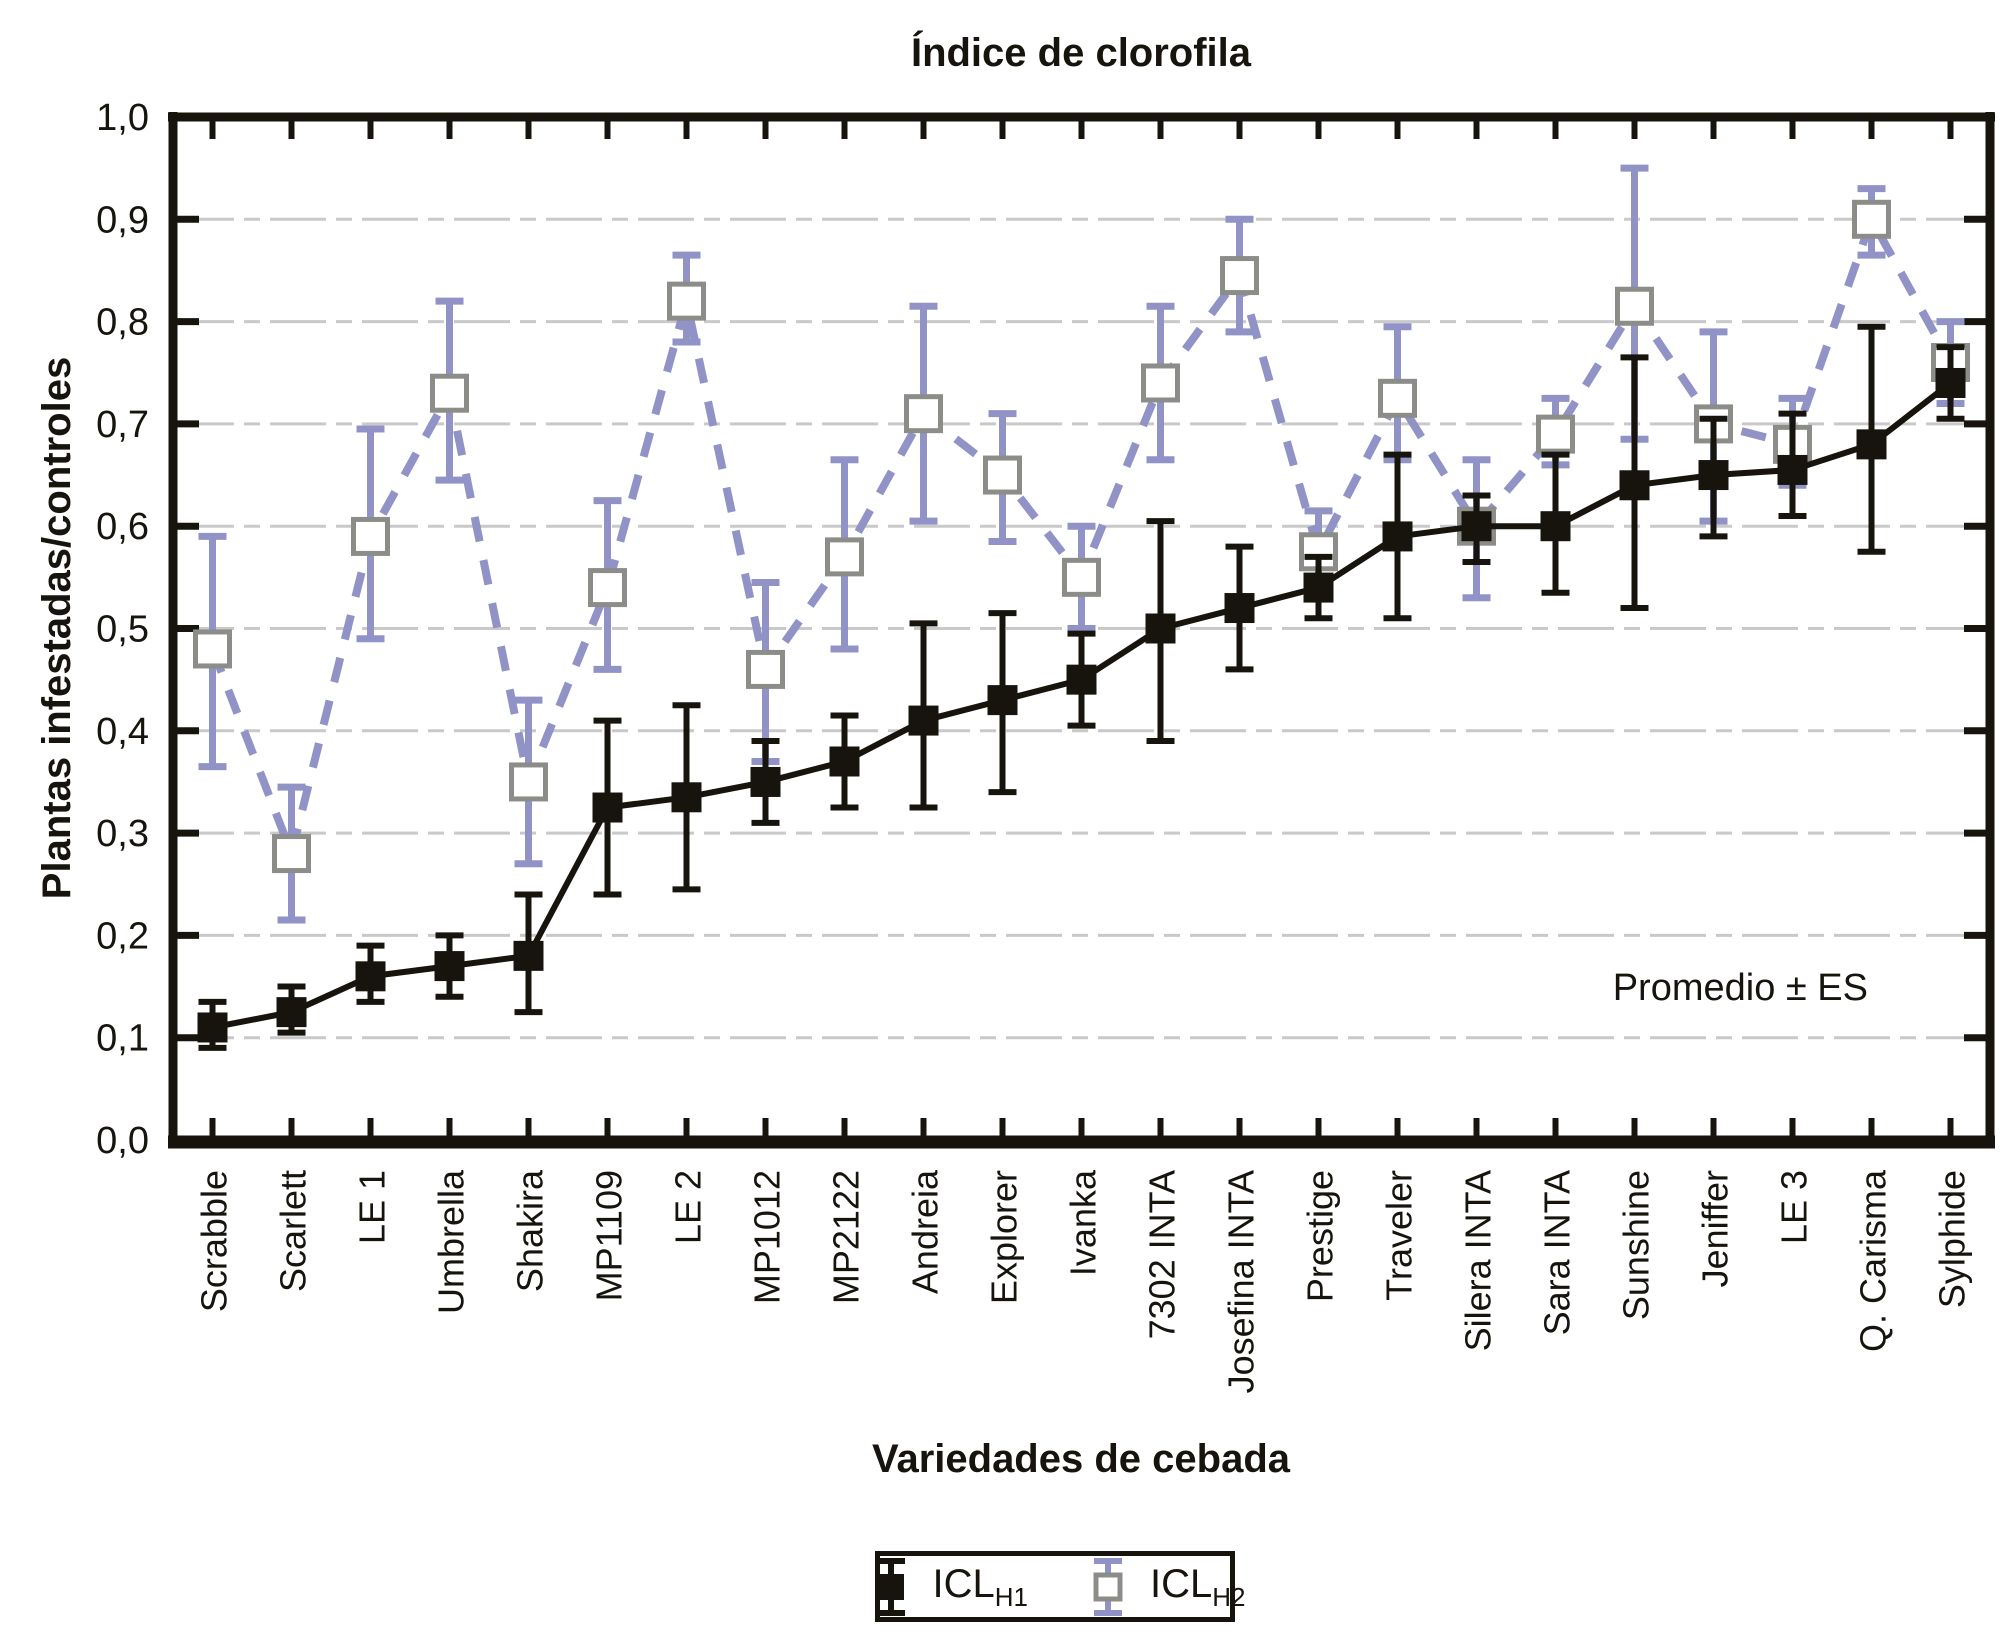  Describe the element at coordinates (57, 628) in the screenshot. I see `y-axis-title: Plantas infestadas/controles` at that location.